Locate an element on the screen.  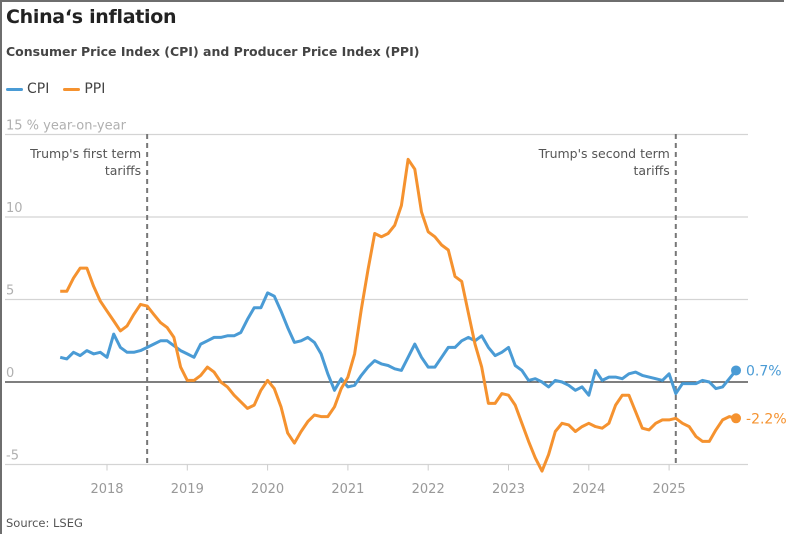
x-tick-label: 2019 is located at coordinates (187, 489).